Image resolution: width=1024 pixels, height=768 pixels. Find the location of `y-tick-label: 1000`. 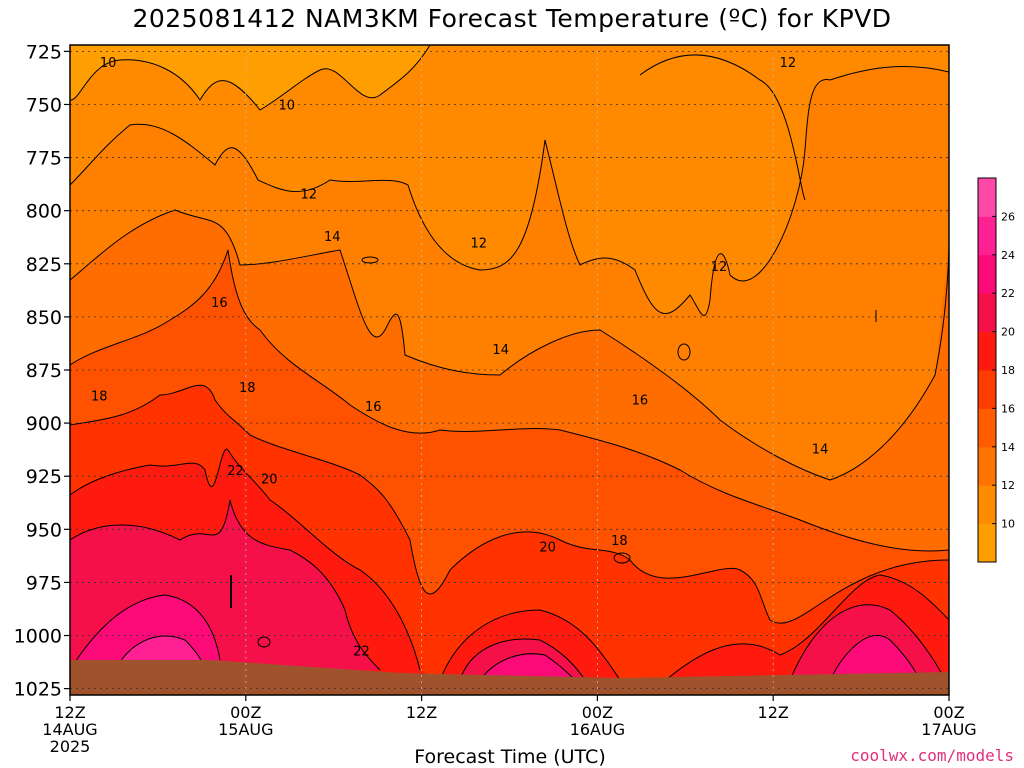

y-tick-label: 1000 is located at coordinates (38, 637).